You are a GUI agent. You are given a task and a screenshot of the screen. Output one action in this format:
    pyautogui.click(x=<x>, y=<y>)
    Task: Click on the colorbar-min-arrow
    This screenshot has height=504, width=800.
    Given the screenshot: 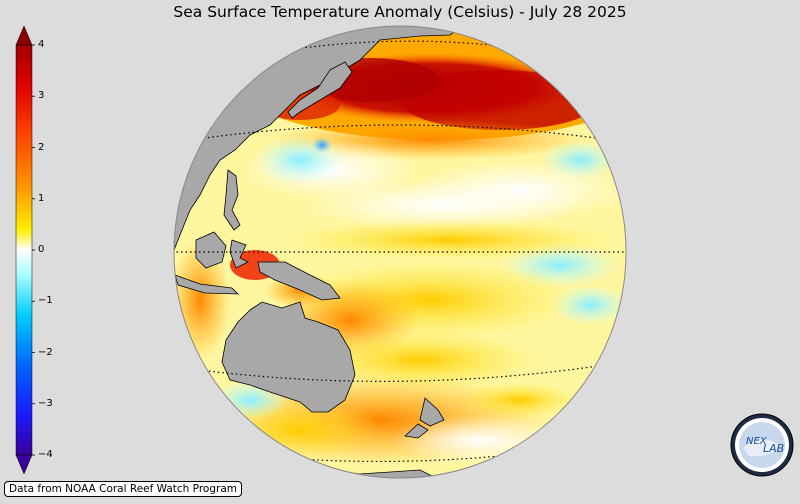 What is the action you would take?
    pyautogui.click(x=24, y=464)
    